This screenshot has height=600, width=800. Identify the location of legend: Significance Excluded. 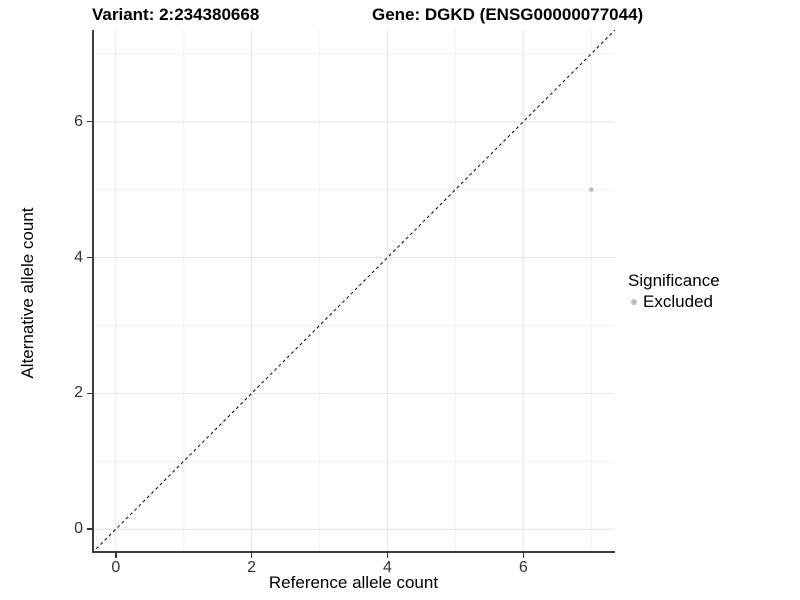
(710, 291).